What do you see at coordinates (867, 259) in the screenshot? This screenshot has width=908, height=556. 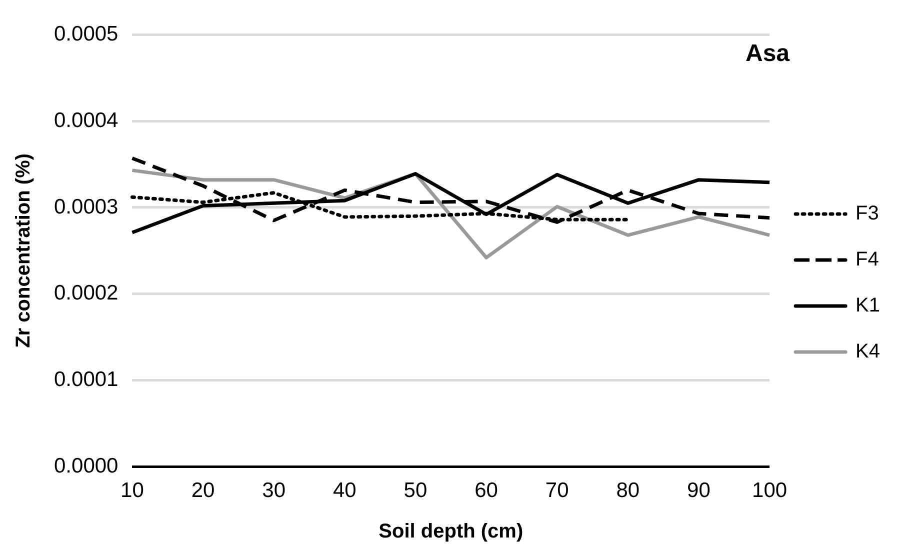 I see `legend-label: F4` at bounding box center [867, 259].